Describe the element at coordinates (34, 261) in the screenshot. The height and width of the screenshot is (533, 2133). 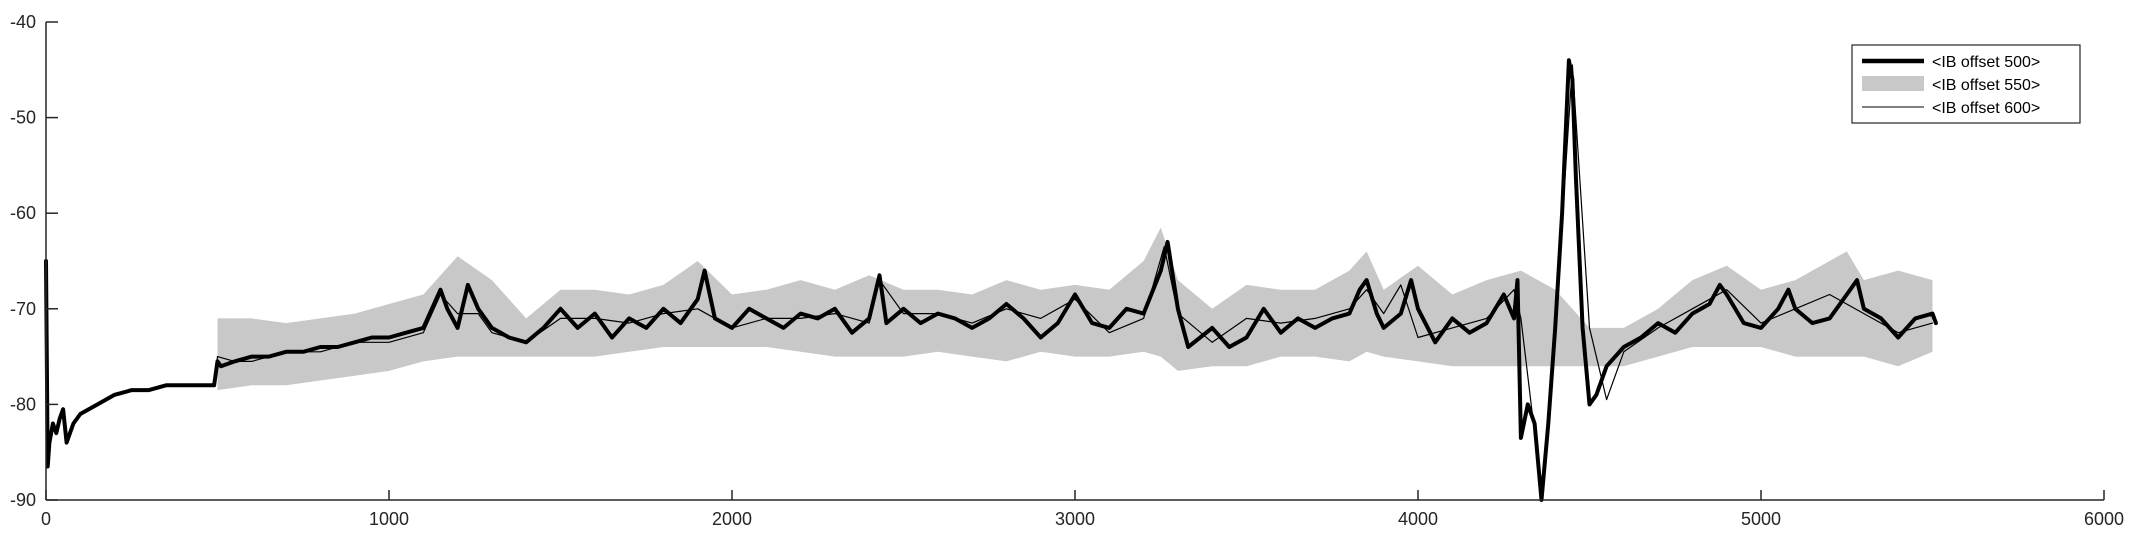
I see `y-axis-ticks: -90 -80 -70 -60 -50 -40` at that location.